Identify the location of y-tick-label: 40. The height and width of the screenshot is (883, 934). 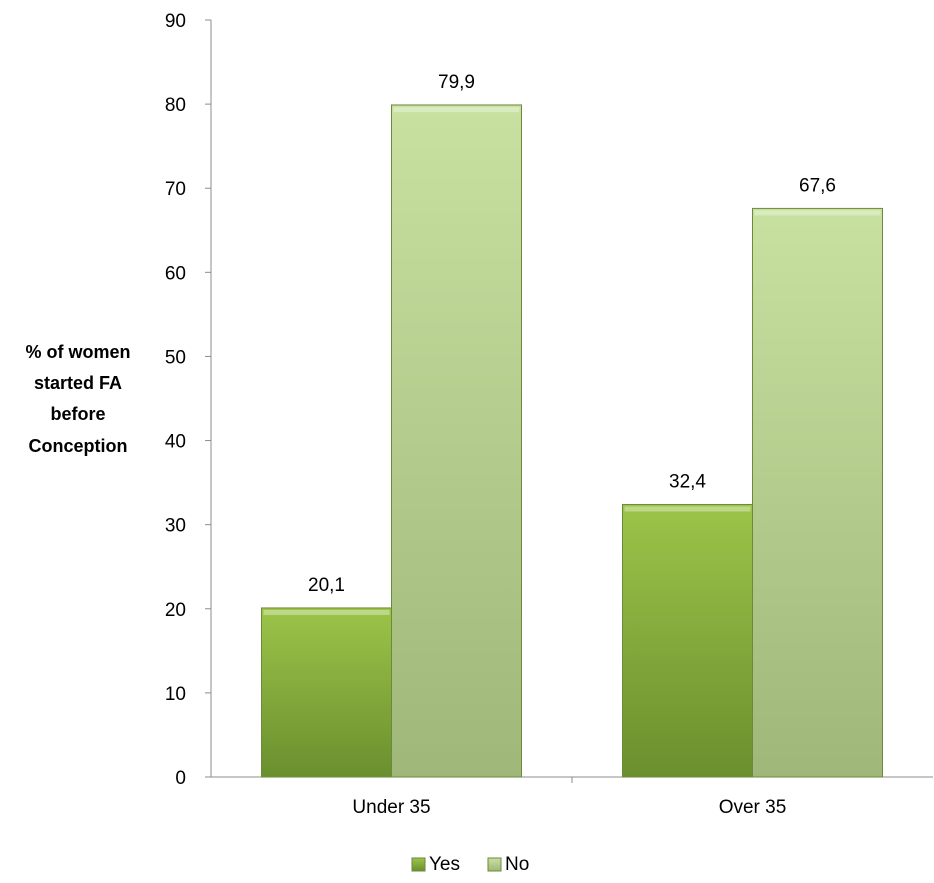
(175, 442).